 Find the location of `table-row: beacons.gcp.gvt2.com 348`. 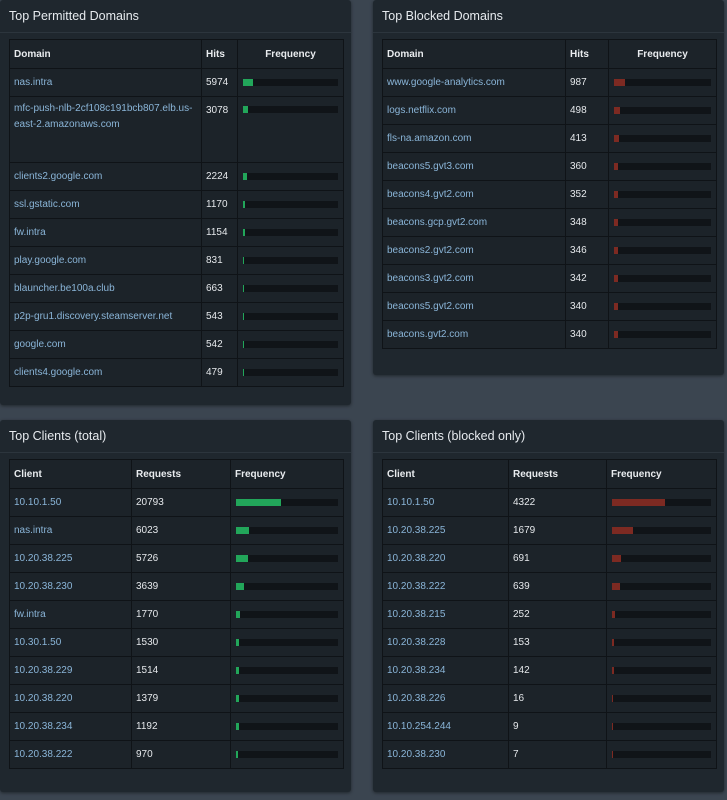

table-row: beacons.gcp.gvt2.com 348 is located at coordinates (549, 222).